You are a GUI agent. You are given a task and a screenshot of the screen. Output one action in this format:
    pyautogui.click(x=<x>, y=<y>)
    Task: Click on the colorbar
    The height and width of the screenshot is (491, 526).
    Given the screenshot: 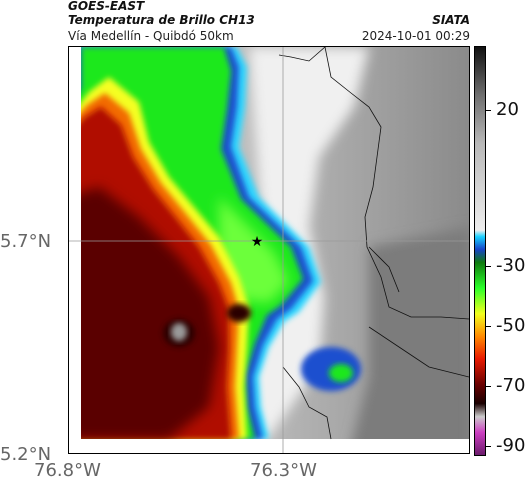 What is the action you would take?
    pyautogui.click(x=480, y=251)
    